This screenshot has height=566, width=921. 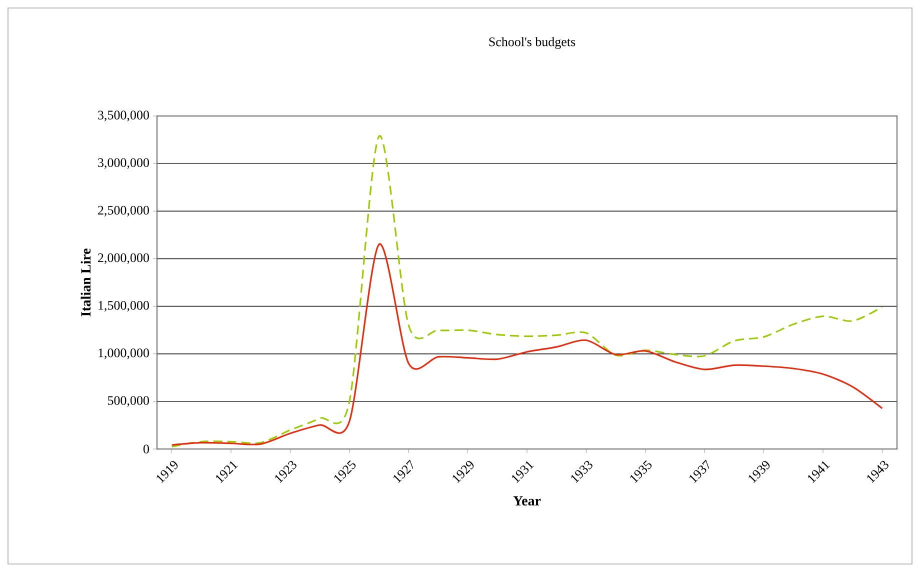 I want to click on x-tick-label: 1919, so click(x=167, y=472).